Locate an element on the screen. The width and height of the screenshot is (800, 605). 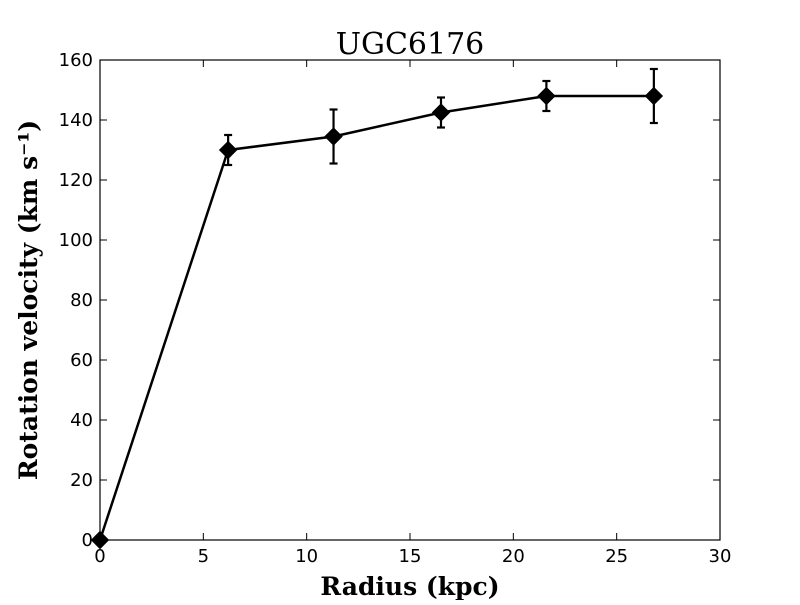
x-tick-label: 25 is located at coordinates (616, 556).